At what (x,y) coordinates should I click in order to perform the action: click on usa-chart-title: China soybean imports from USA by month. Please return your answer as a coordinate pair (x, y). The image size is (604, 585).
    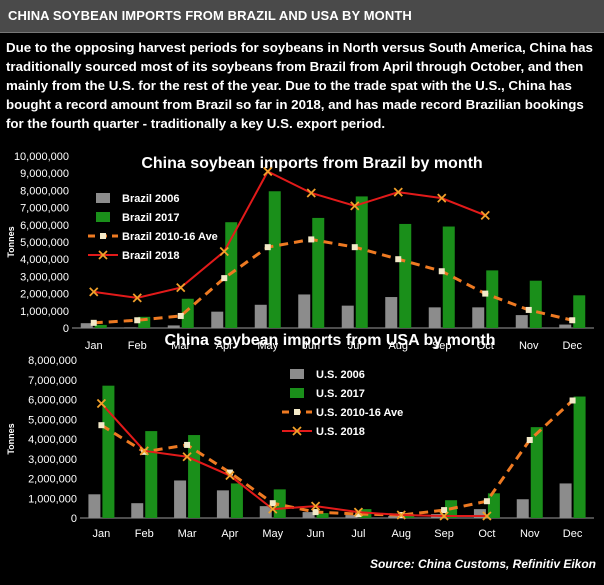
    Looking at the image, I should click on (330, 340).